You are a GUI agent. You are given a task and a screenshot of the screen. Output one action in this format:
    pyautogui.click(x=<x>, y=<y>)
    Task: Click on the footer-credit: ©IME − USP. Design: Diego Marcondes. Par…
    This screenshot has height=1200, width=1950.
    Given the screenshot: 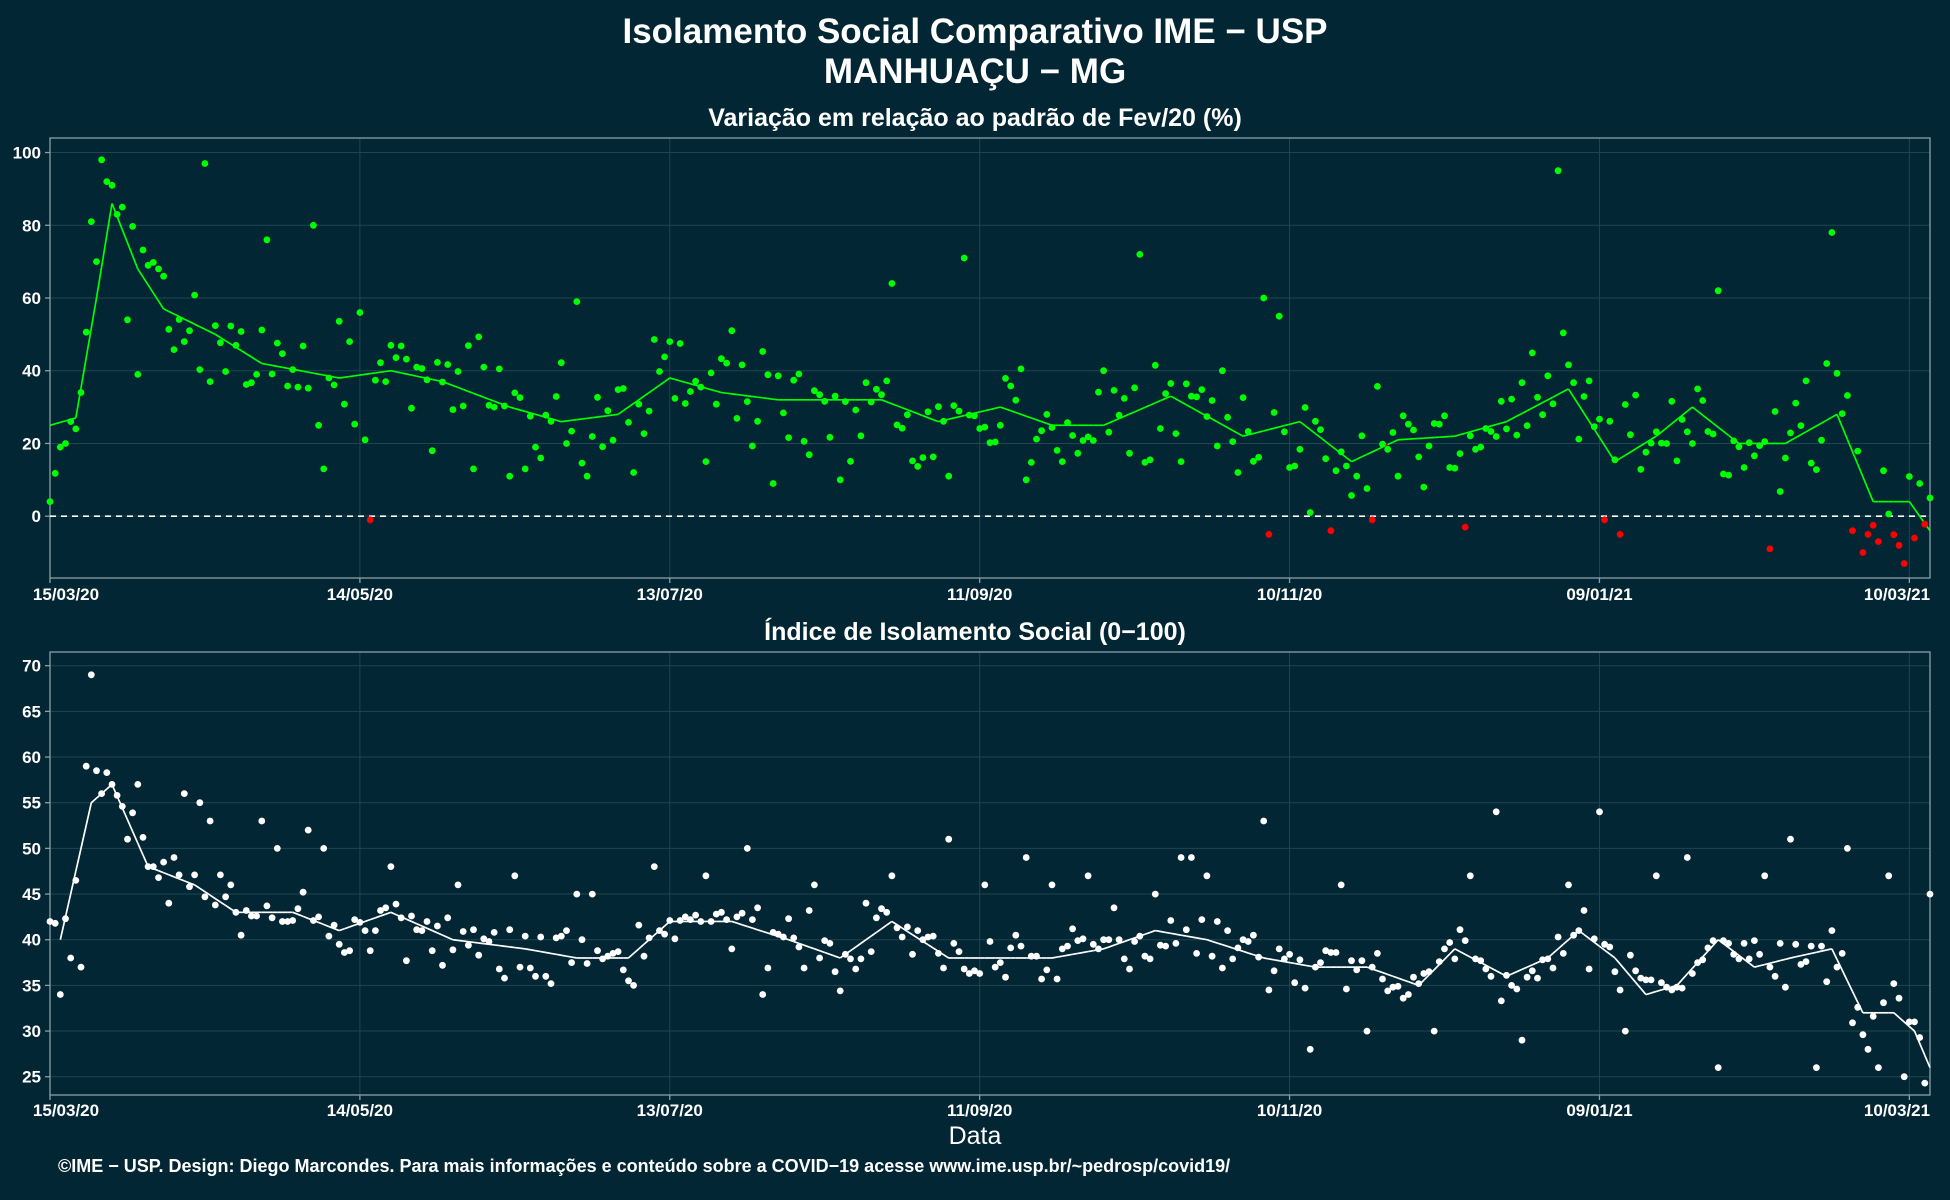 What is the action you would take?
    pyautogui.click(x=644, y=1166)
    